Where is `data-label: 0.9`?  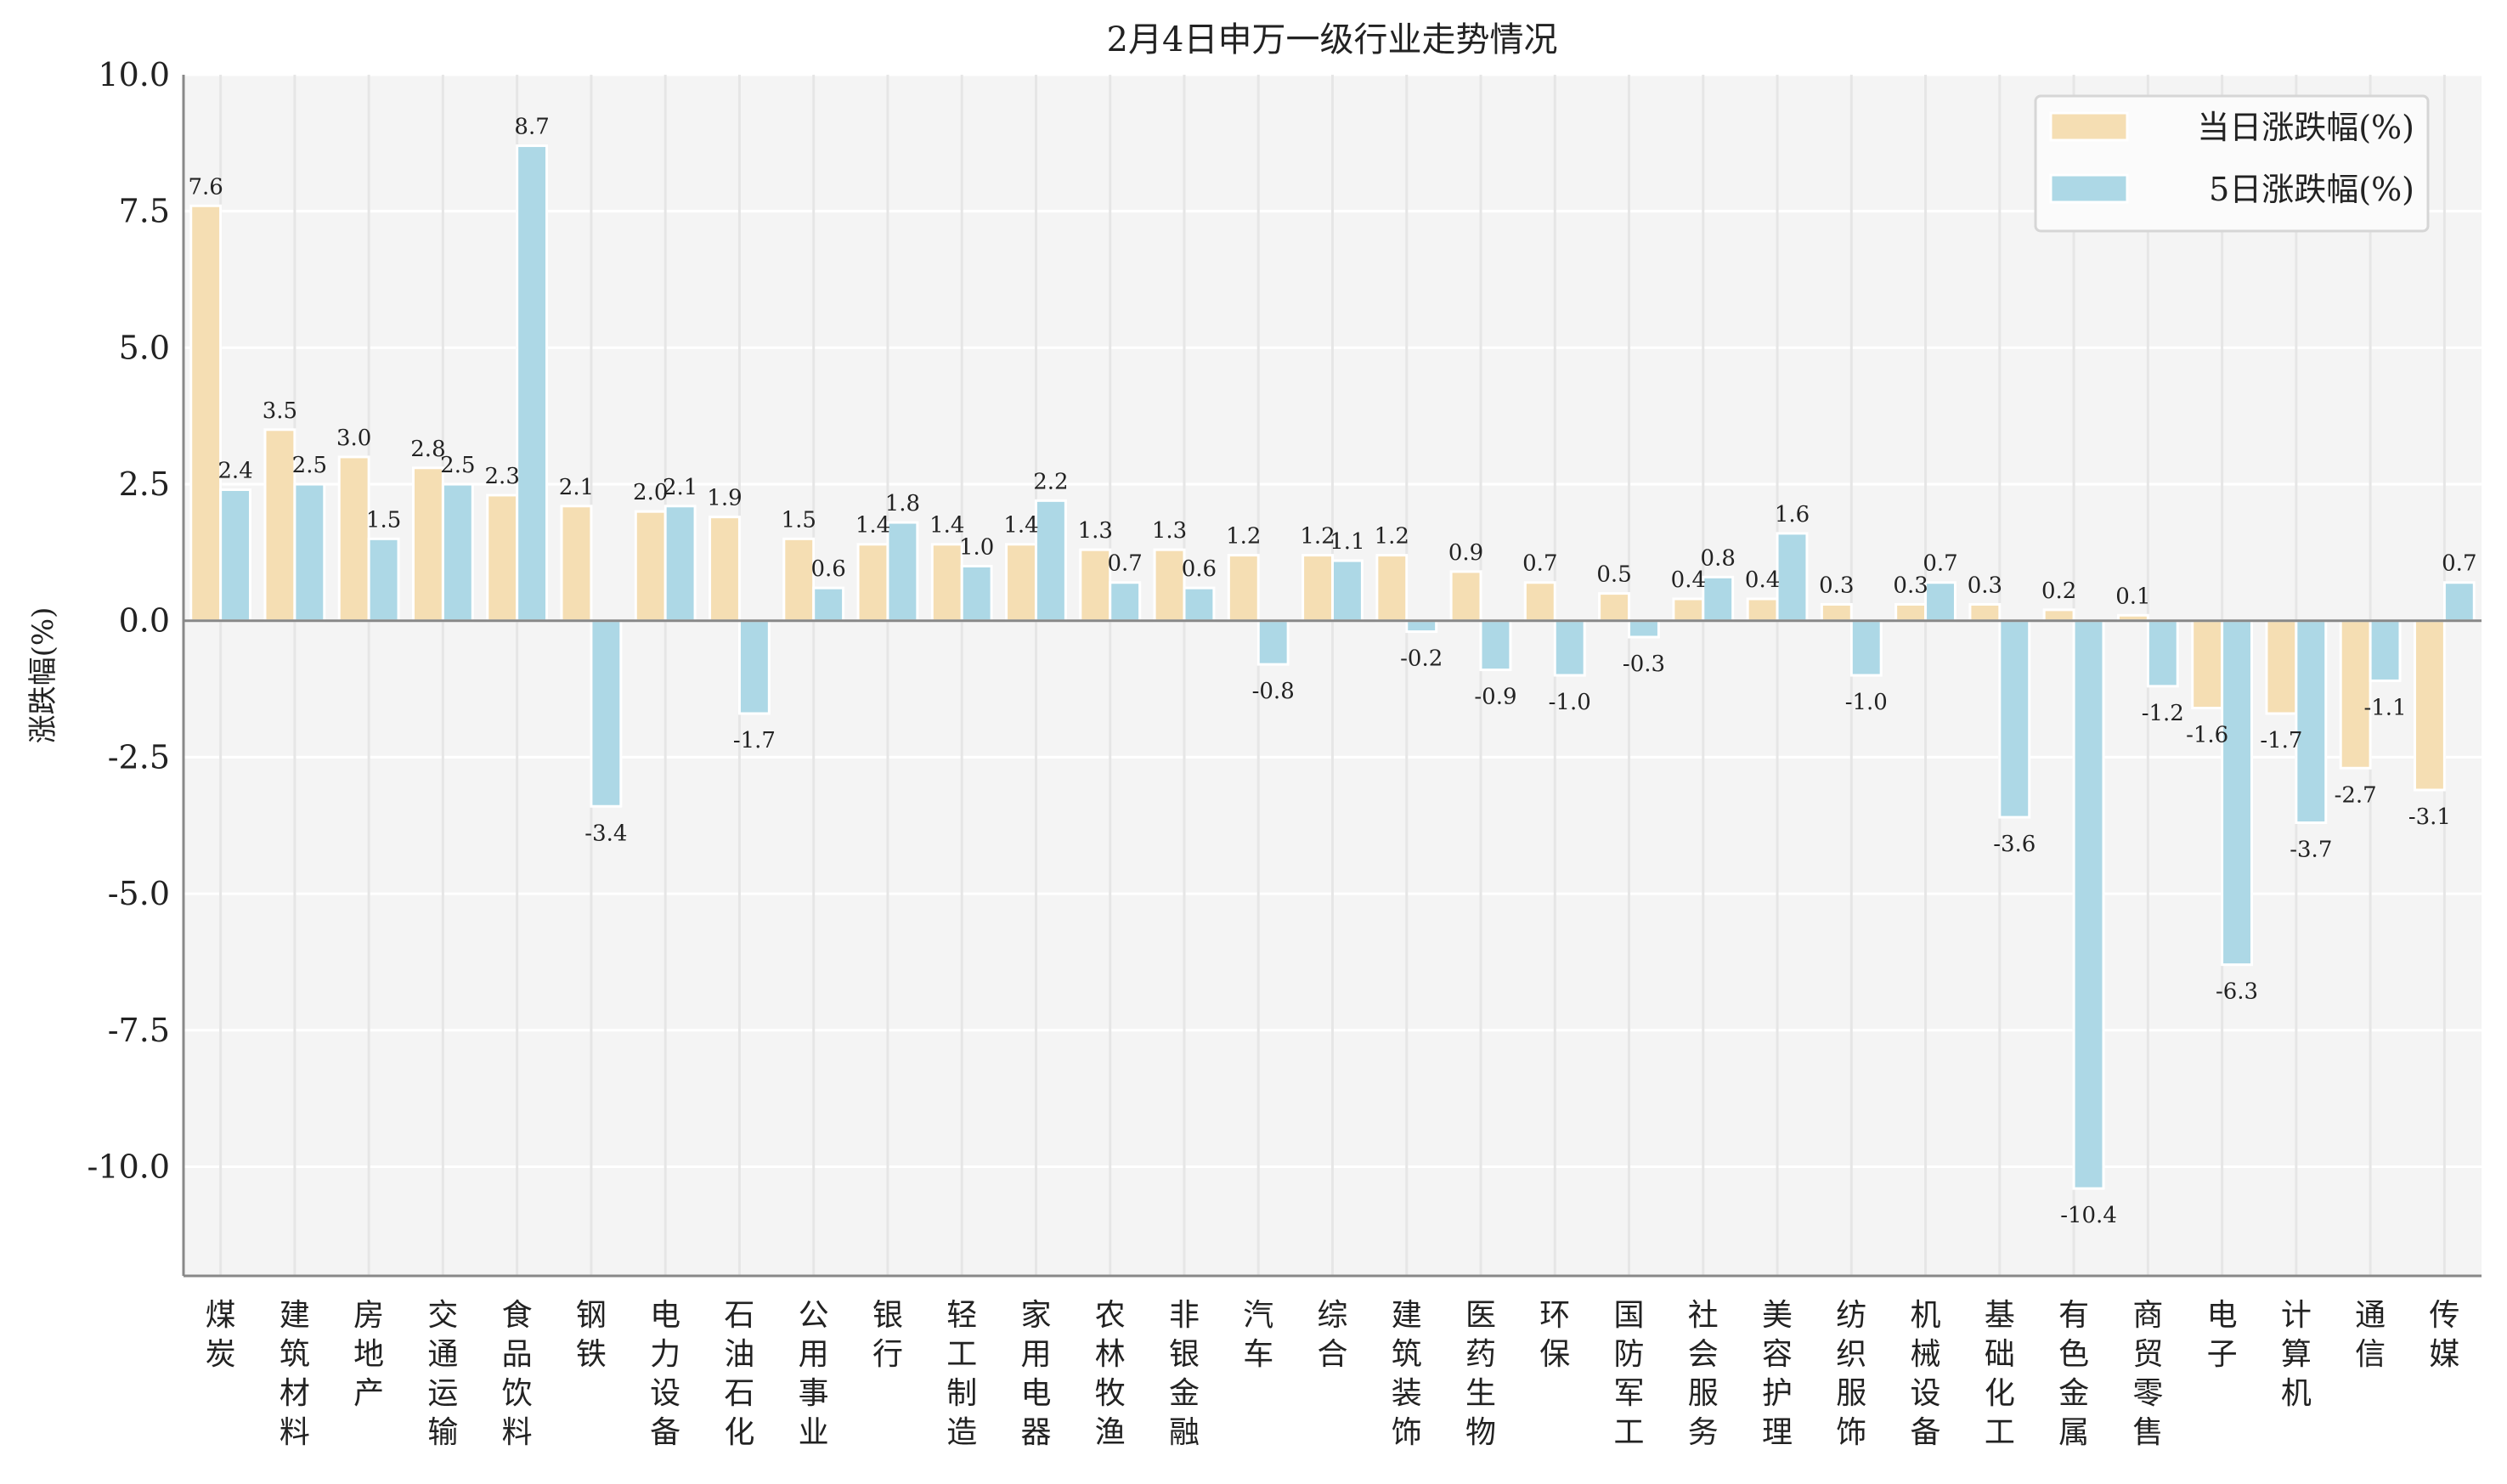
data-label: 0.9 is located at coordinates (1465, 553).